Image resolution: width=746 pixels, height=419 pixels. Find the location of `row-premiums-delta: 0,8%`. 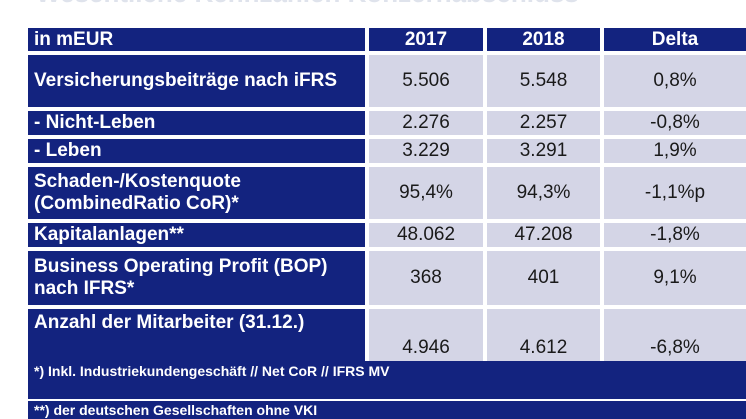

row-premiums-delta: 0,8% is located at coordinates (675, 81).